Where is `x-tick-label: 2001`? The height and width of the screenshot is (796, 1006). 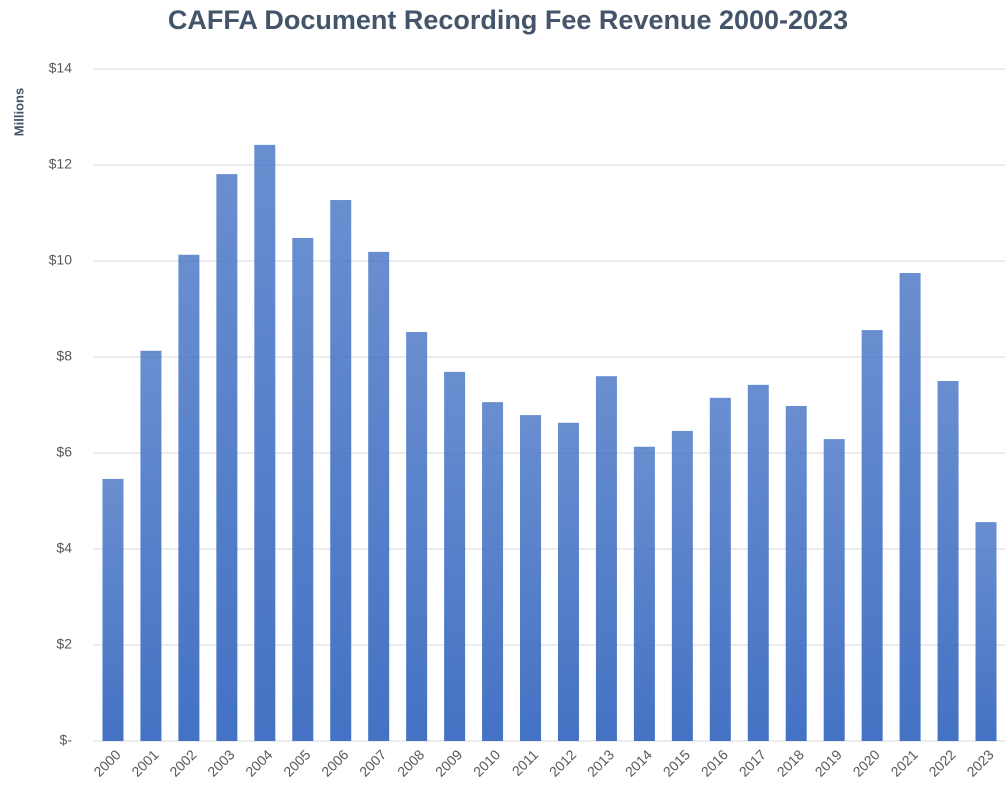
x-tick-label: 2001 is located at coordinates (144, 762).